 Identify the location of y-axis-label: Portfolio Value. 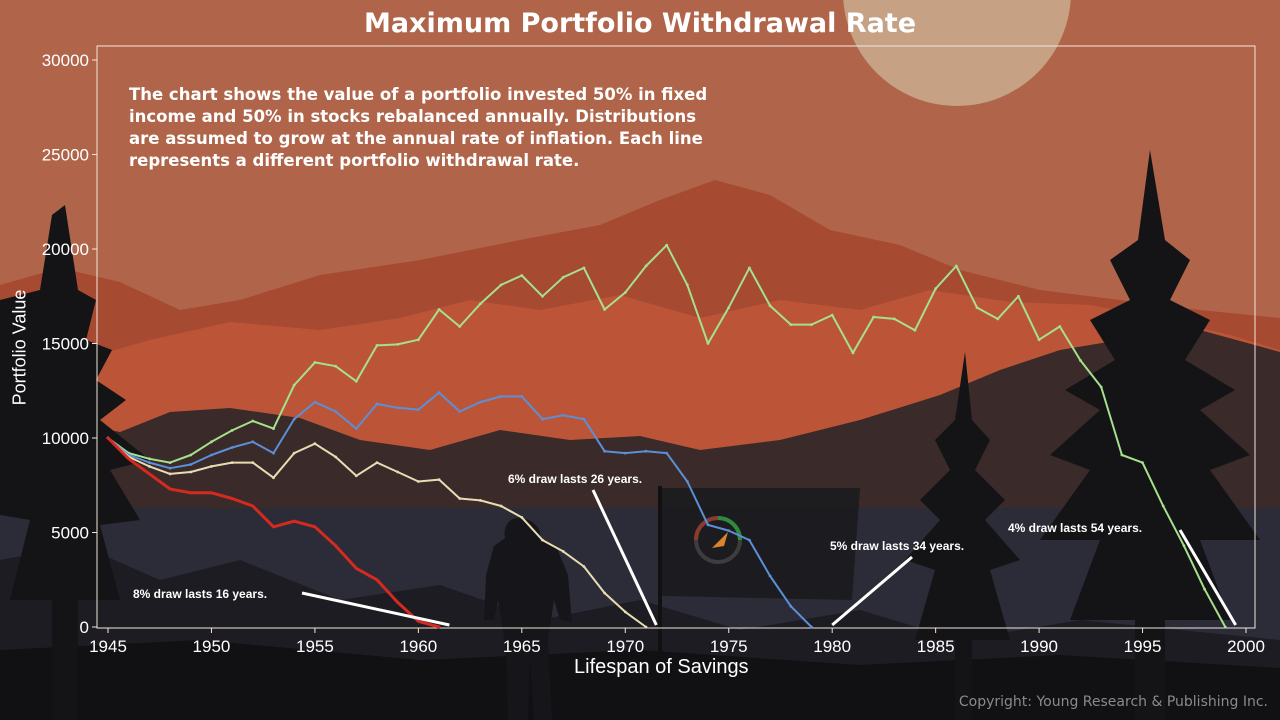
(19, 347).